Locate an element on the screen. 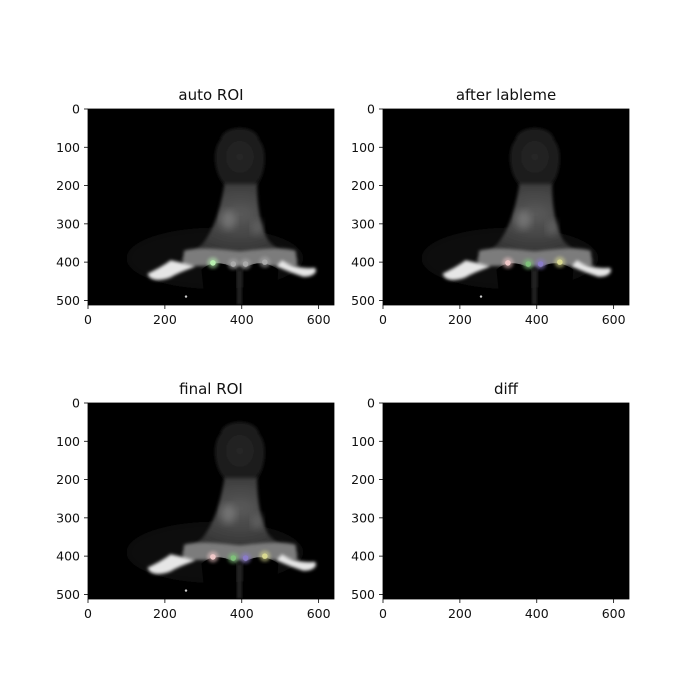 The width and height of the screenshot is (700, 700). subplot-4: diff 0 200 400 600 0 100 200 300 400 500 is located at coordinates (490, 500).